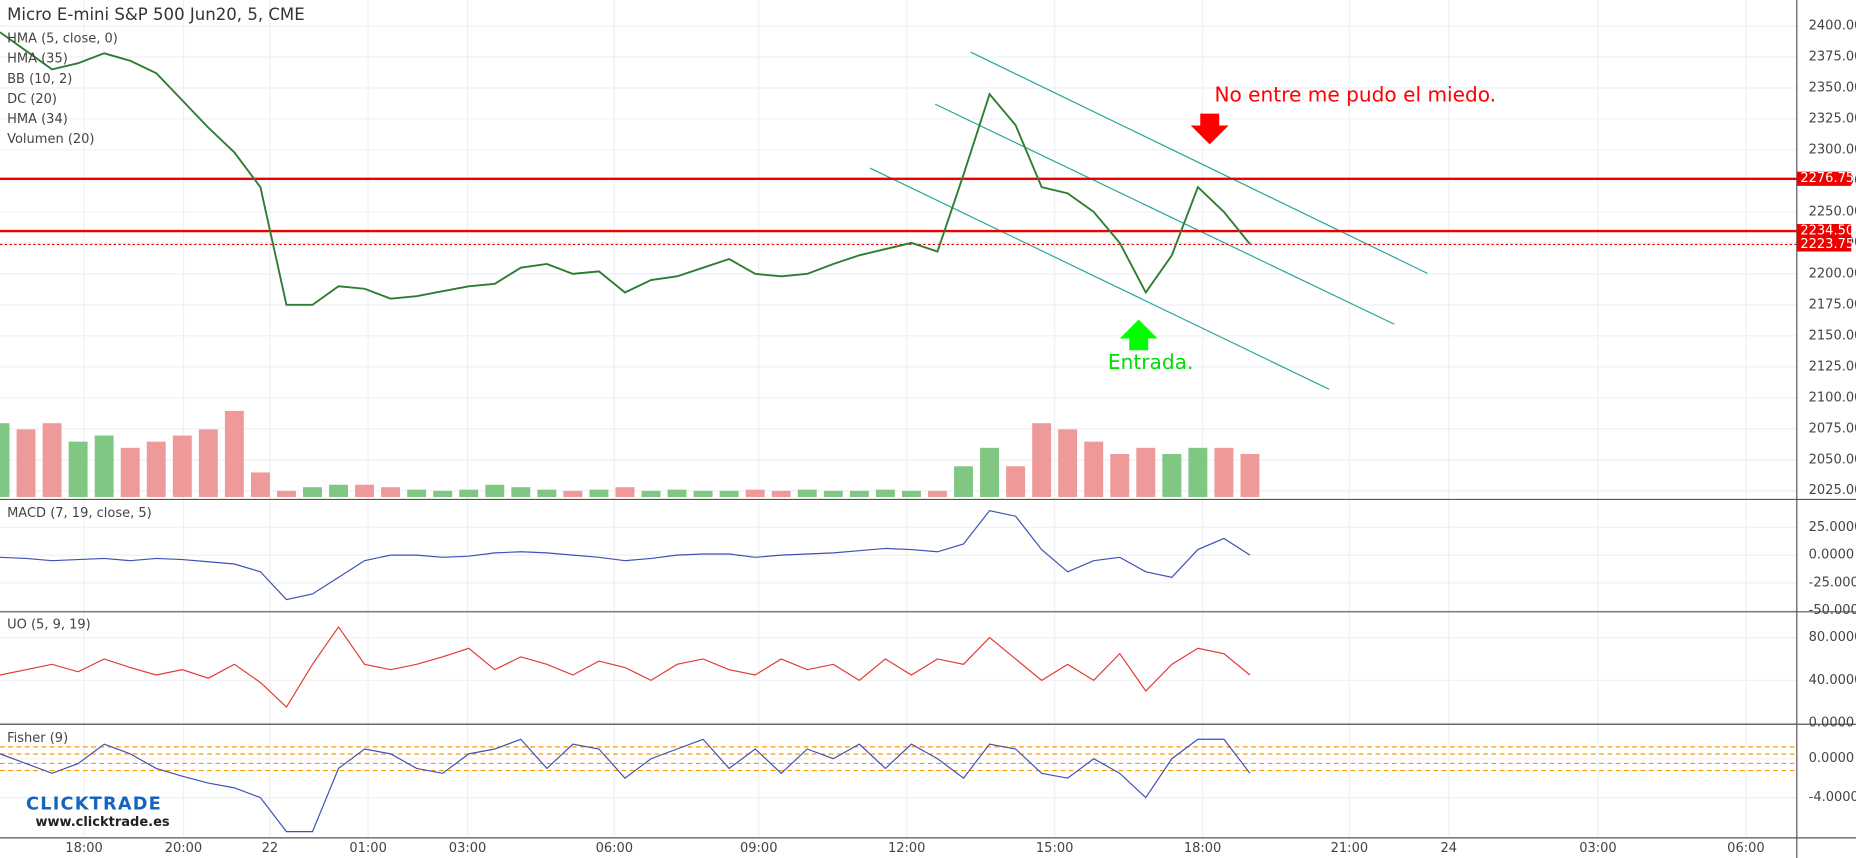 Image resolution: width=1856 pixels, height=858 pixels. I want to click on y-tick-label: 2250.00, so click(1832, 211).